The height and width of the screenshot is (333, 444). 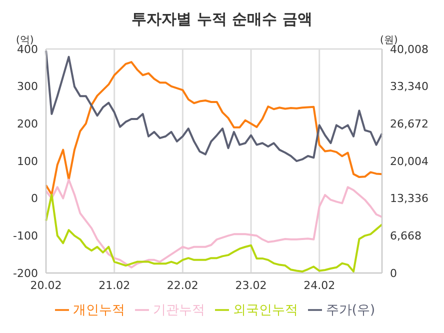 What do you see at coordinates (222, 19) in the screenshot?
I see `chart-title: 투자자별 누적 순매수 금액` at bounding box center [222, 19].